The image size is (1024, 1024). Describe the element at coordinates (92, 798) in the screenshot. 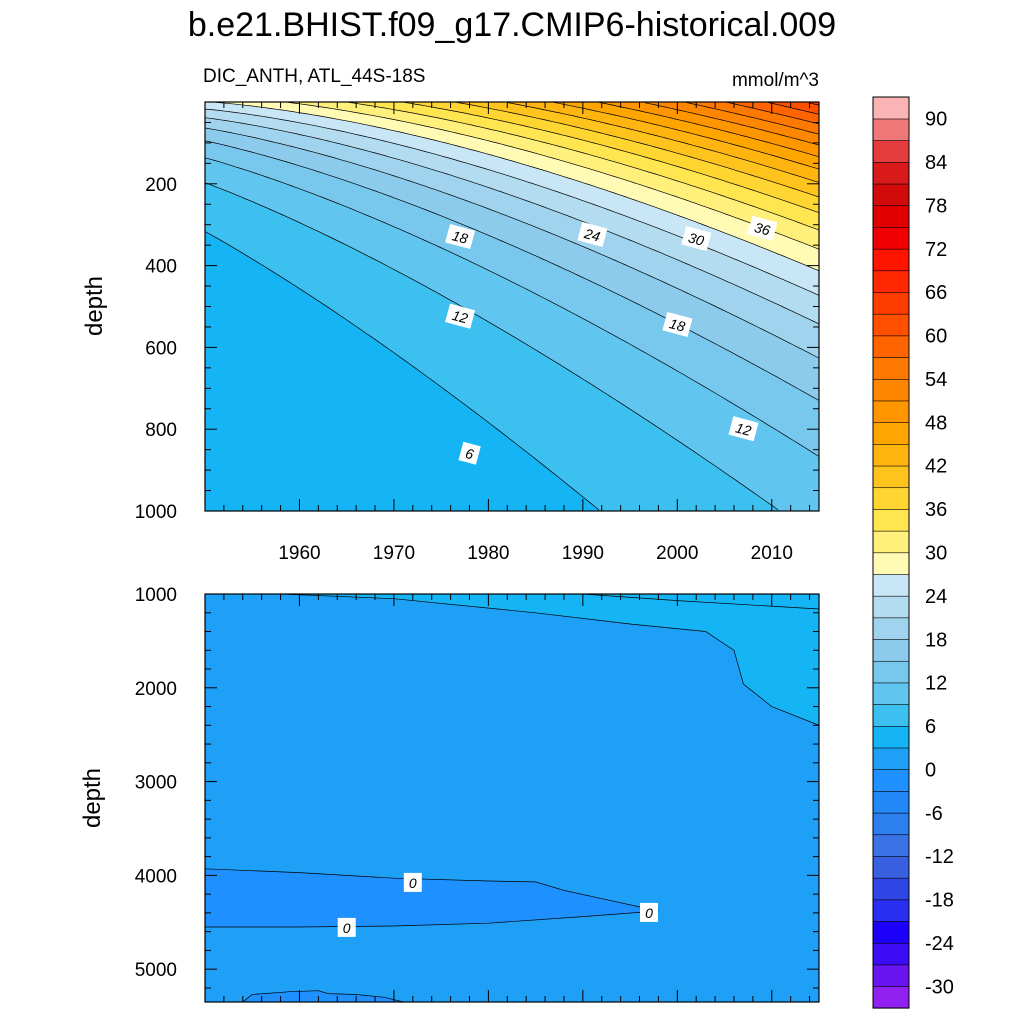

I see `lower-ylabel: depth` at that location.